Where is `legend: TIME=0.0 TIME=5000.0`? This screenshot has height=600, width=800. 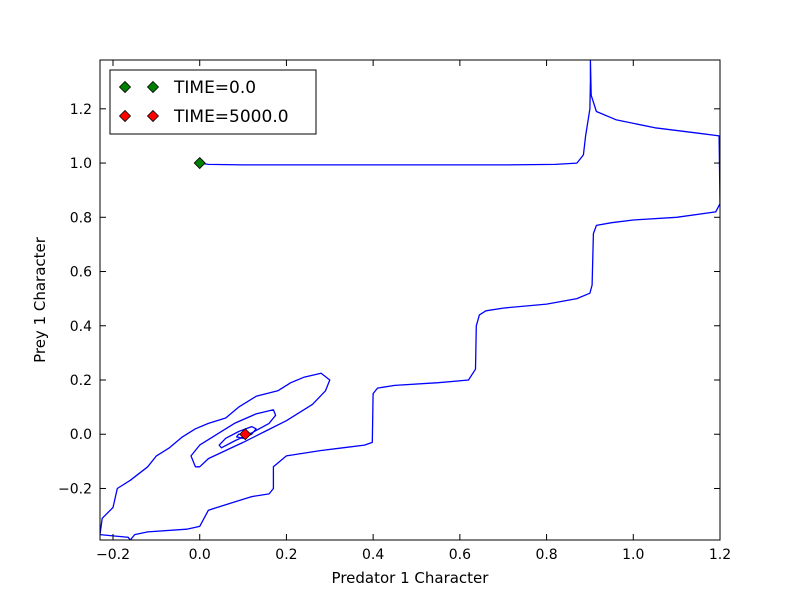 legend: TIME=0.0 TIME=5000.0 is located at coordinates (213, 102).